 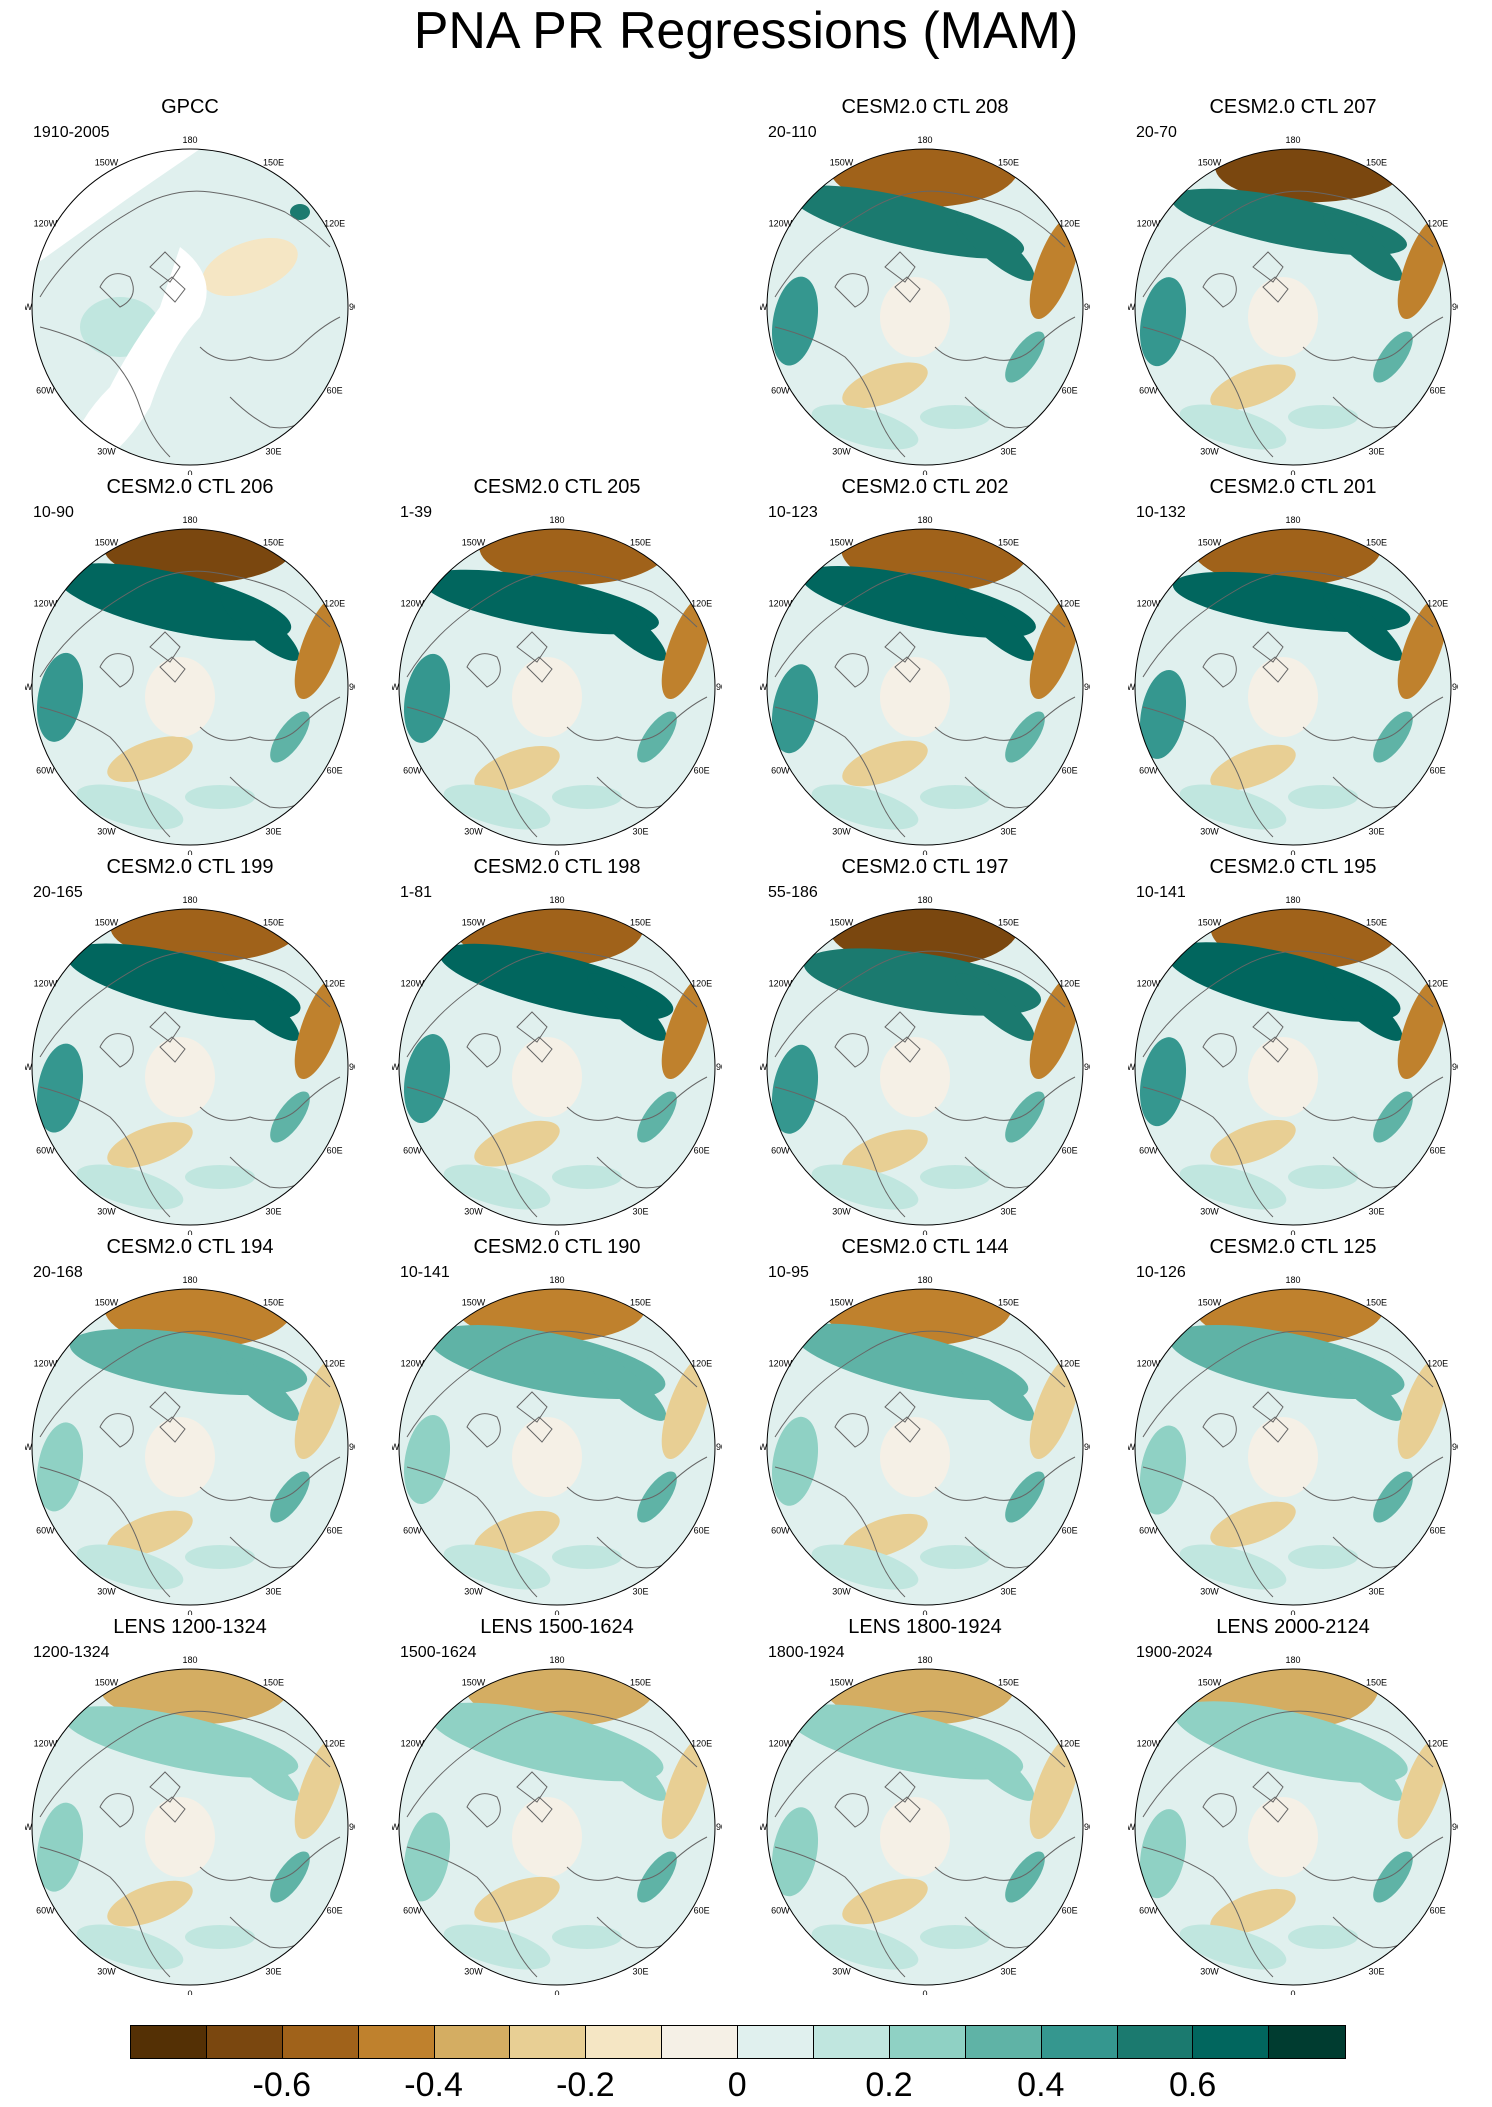 I want to click on longitude-label: 120W, so click(x=46, y=1364).